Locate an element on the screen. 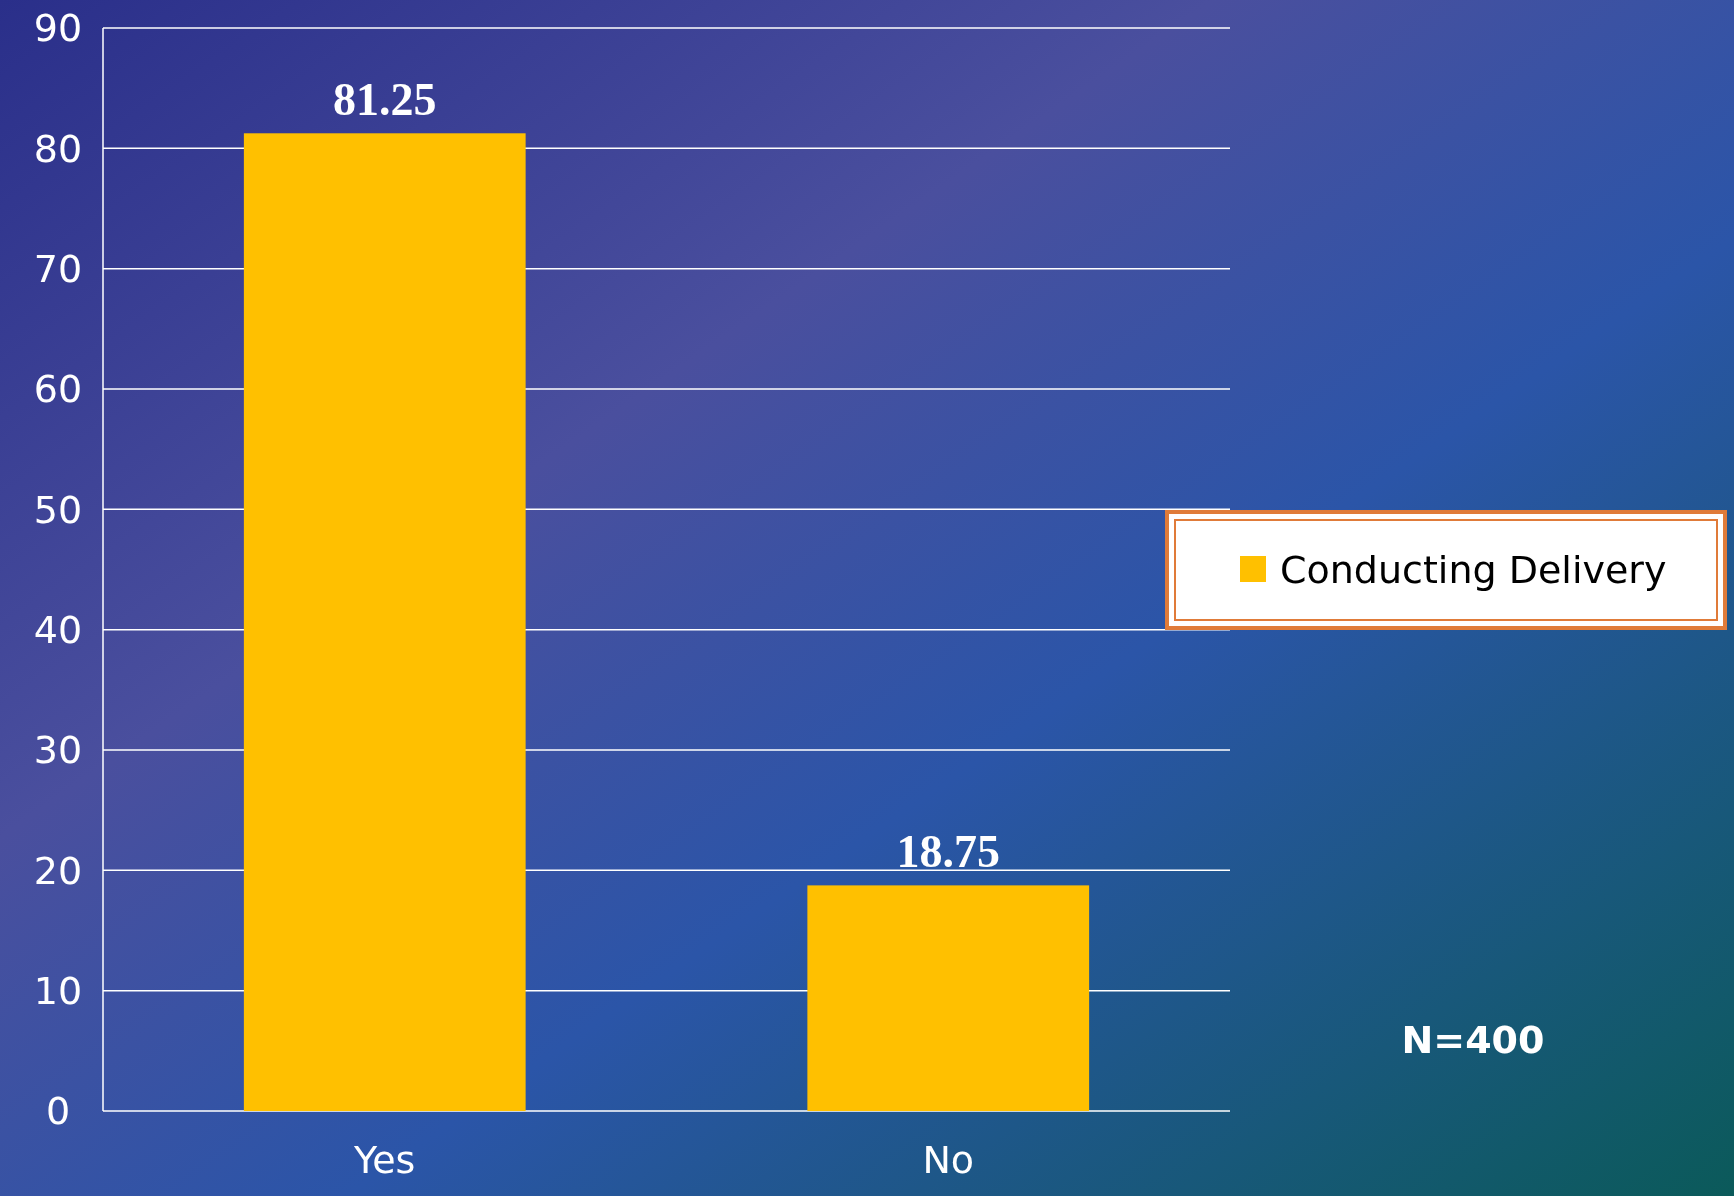 This screenshot has width=1734, height=1196. y-tick-label: 70 is located at coordinates (58, 268).